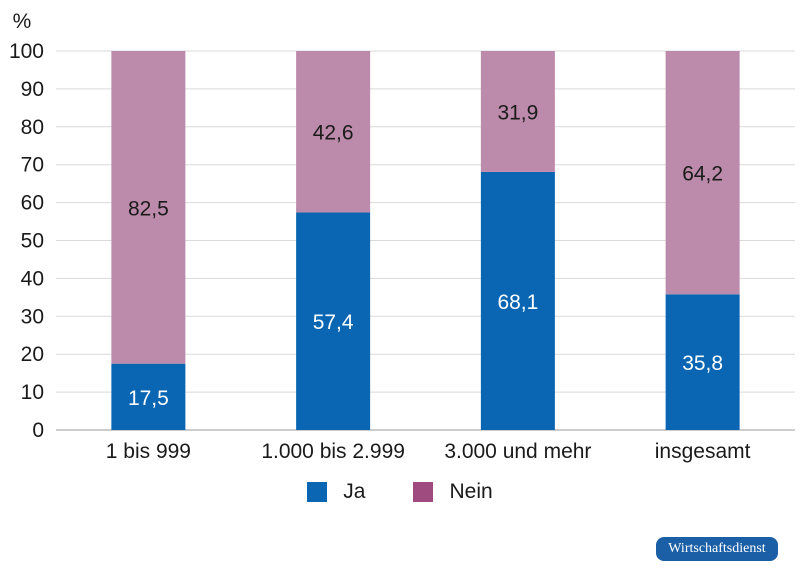  What do you see at coordinates (32, 127) in the screenshot?
I see `y-tick-label: 80` at bounding box center [32, 127].